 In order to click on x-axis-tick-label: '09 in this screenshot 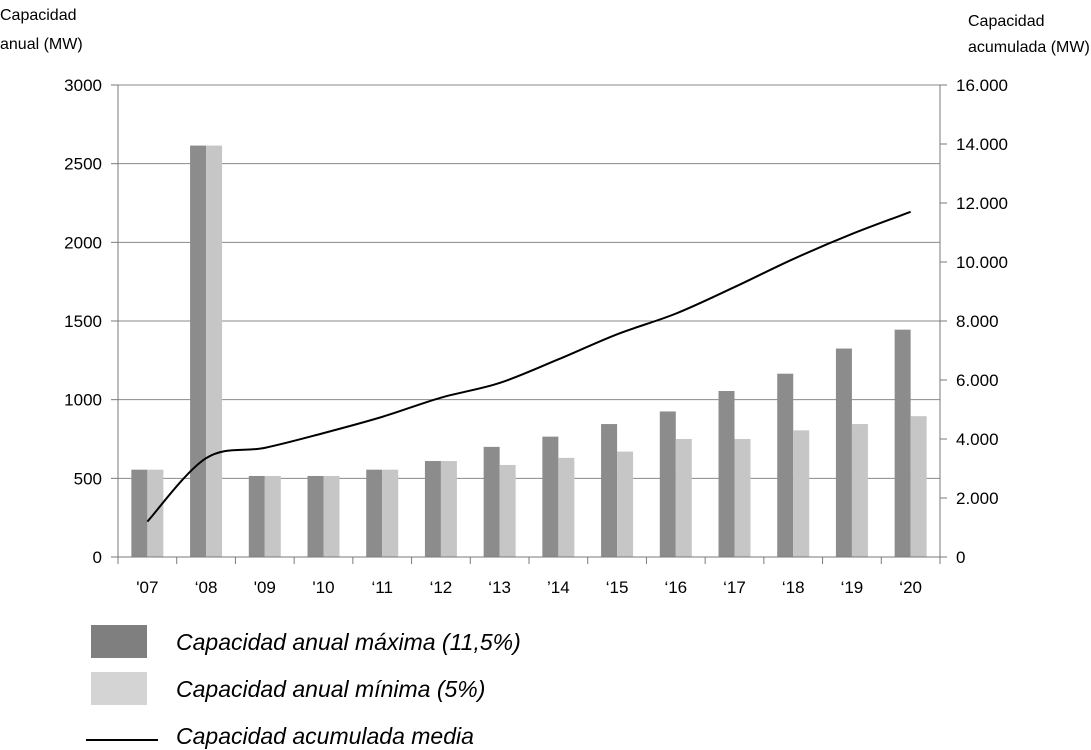, I will do `click(265, 587)`.